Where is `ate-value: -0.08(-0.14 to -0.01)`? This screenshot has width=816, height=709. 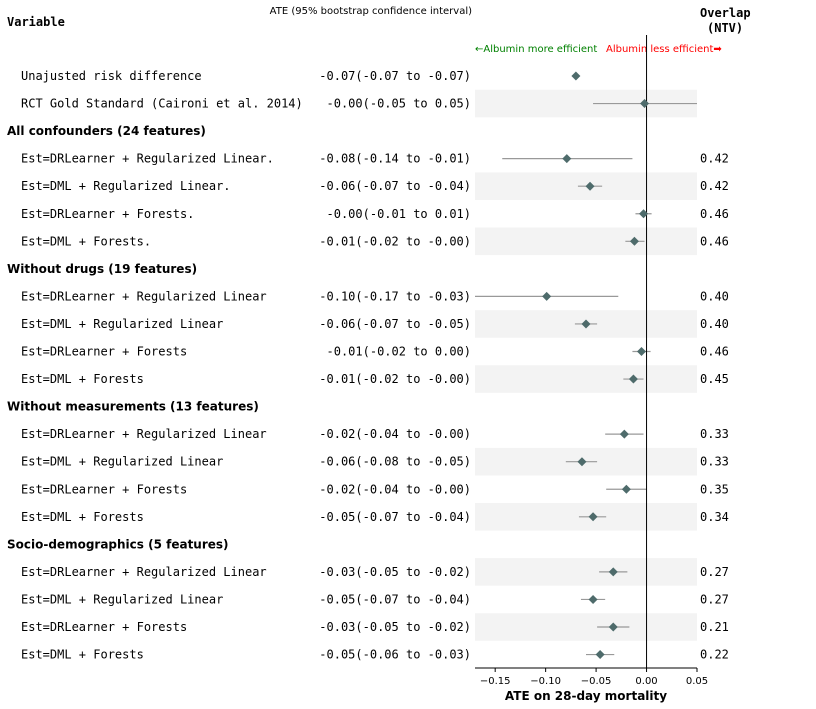
ate-value: -0.08(-0.14 to -0.01) is located at coordinates (395, 159).